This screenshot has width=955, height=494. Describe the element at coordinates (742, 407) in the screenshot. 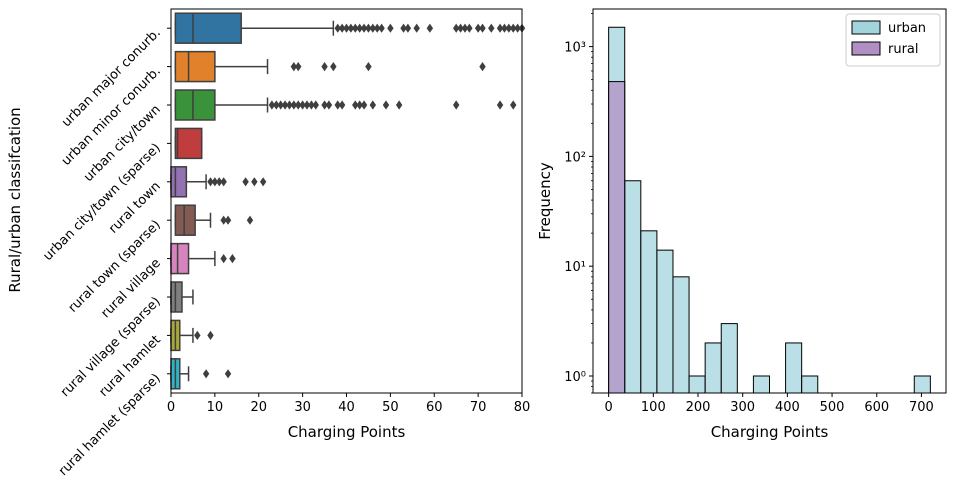

I see `x-tick-label: 300` at that location.